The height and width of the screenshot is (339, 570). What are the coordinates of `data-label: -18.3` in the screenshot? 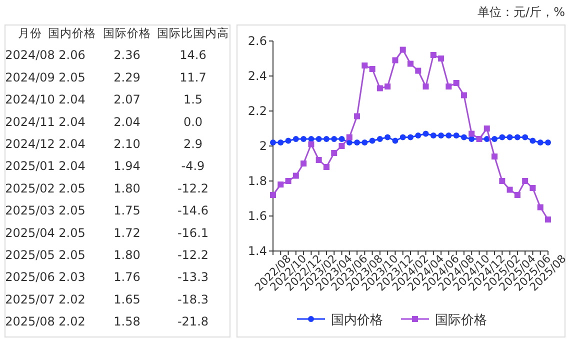 It's located at (193, 299).